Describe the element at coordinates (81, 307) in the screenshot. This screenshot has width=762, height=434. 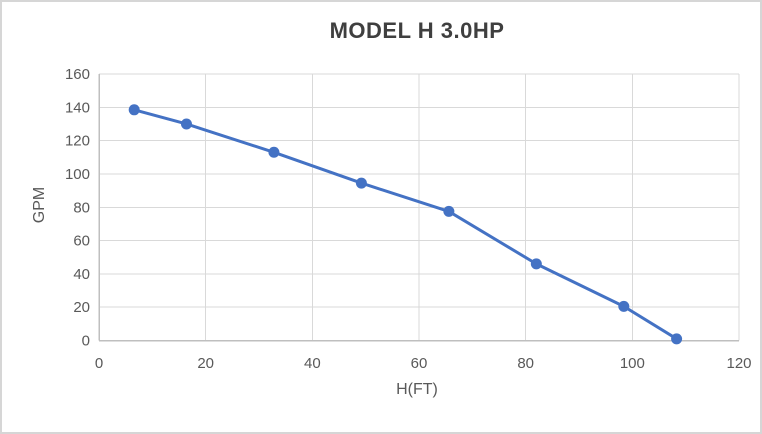
I see `y-tick-label: 20` at that location.